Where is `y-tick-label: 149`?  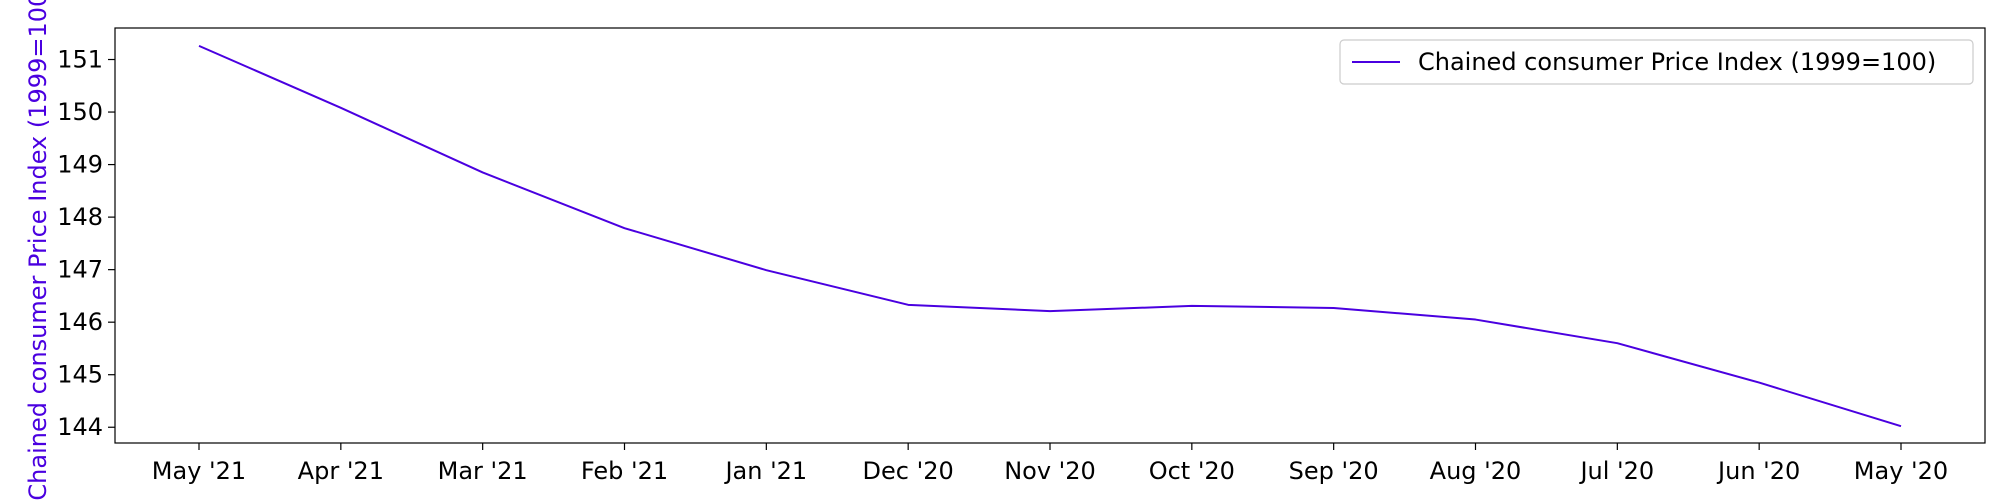
y-tick-label: 149 is located at coordinates (80, 165).